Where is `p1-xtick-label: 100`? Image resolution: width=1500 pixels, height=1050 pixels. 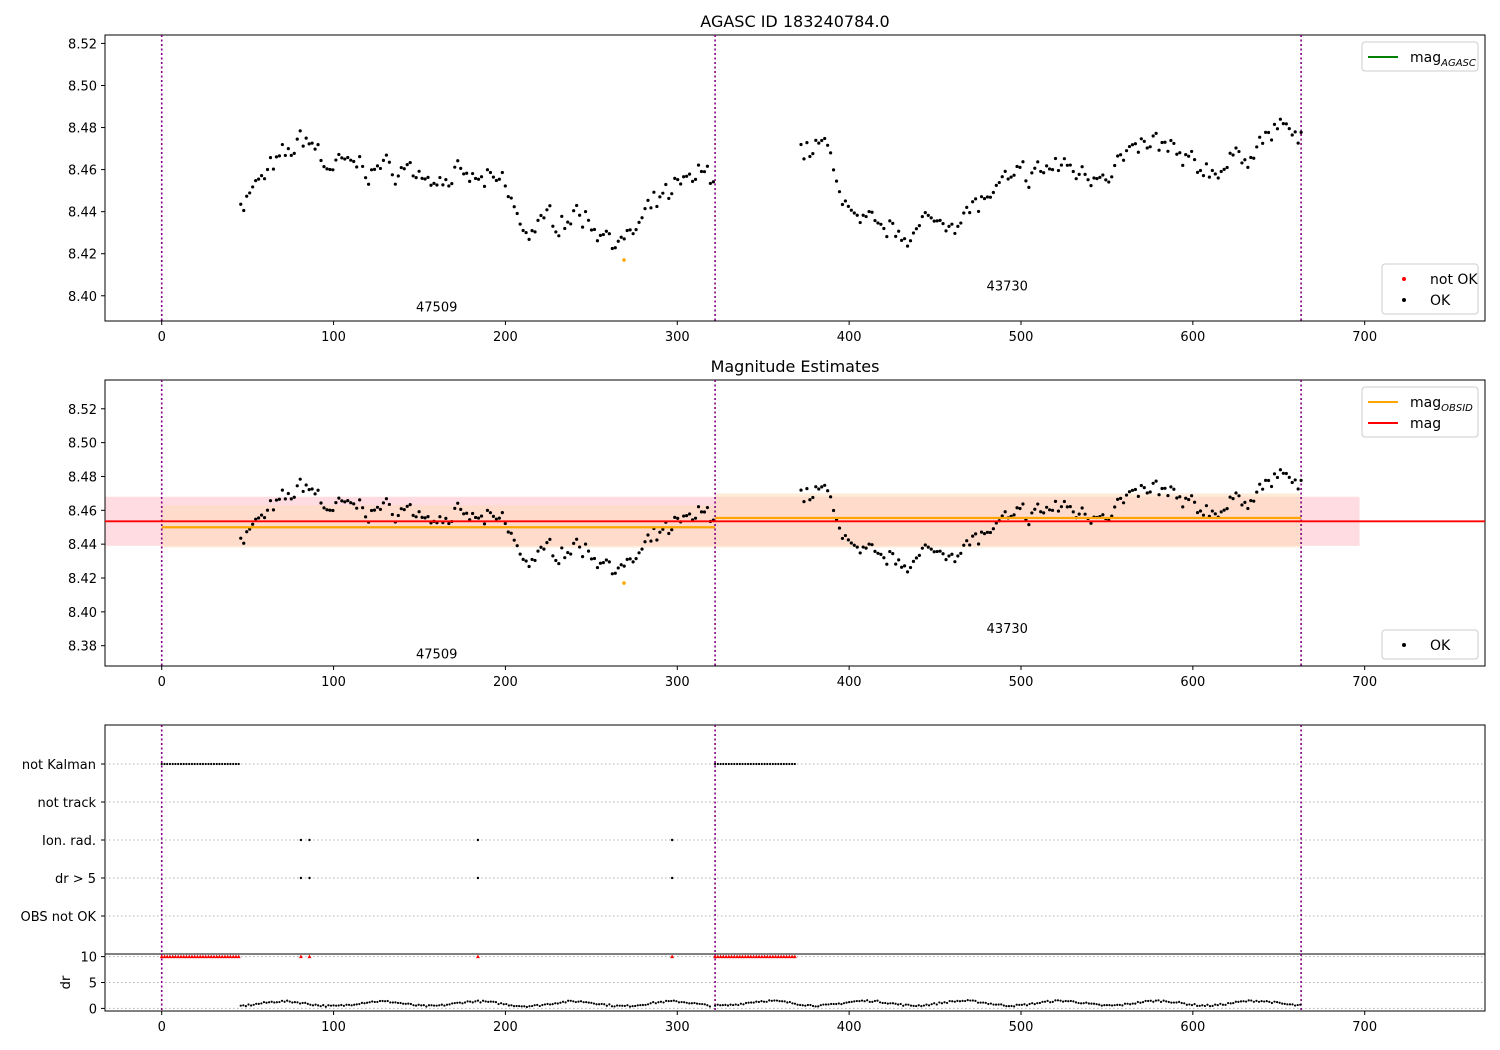 p1-xtick-label: 100 is located at coordinates (333, 337).